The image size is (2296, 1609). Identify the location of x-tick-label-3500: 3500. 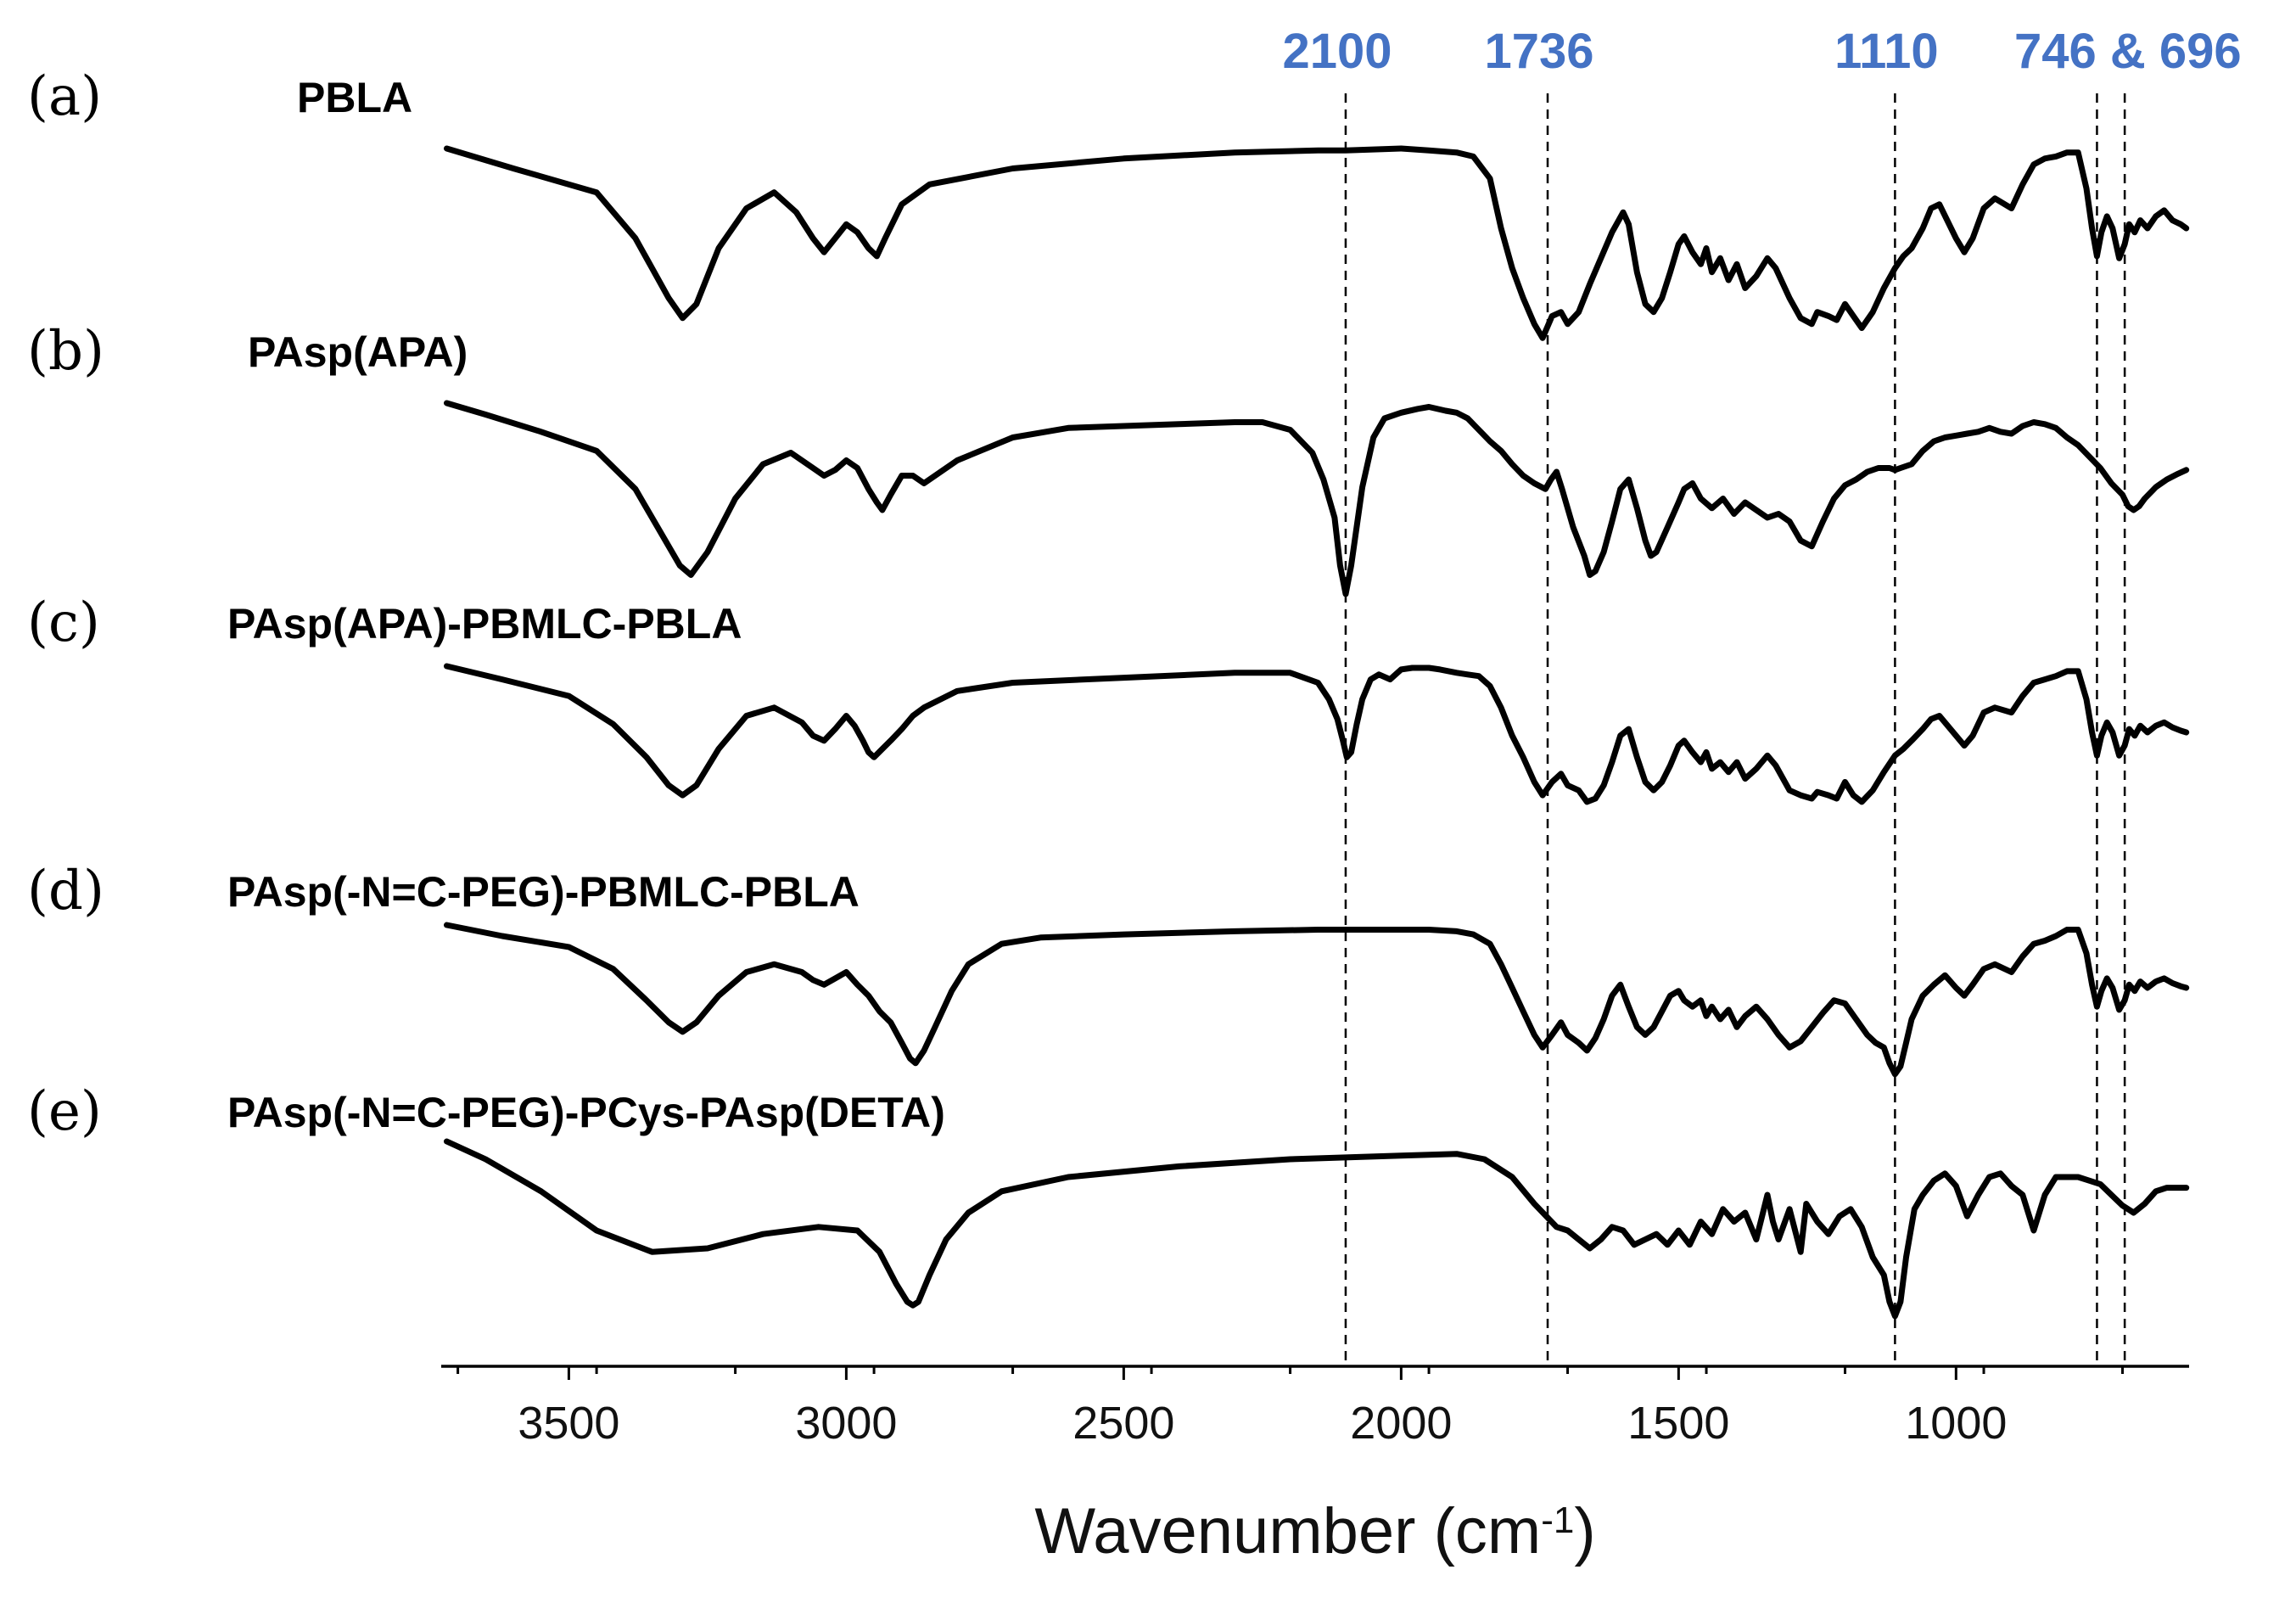
(568, 1423).